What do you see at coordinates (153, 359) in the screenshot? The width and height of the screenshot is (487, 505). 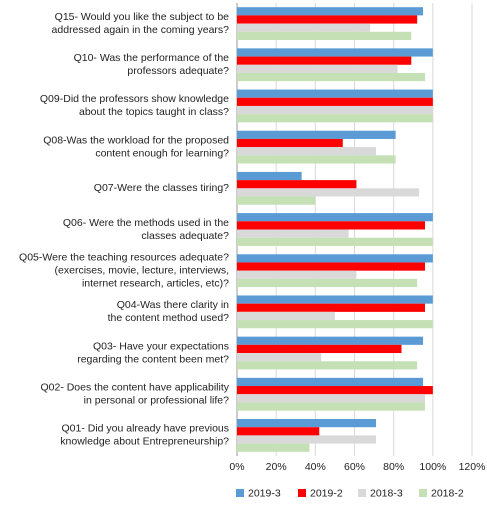 I see `y-tick-label: regarding the content been met?` at bounding box center [153, 359].